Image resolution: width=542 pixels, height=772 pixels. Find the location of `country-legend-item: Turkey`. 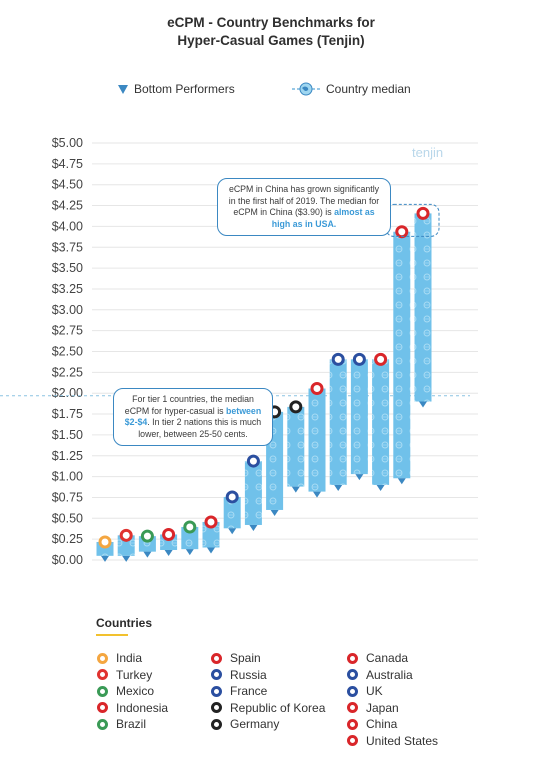

country-legend-item: Turkey is located at coordinates (132, 675).